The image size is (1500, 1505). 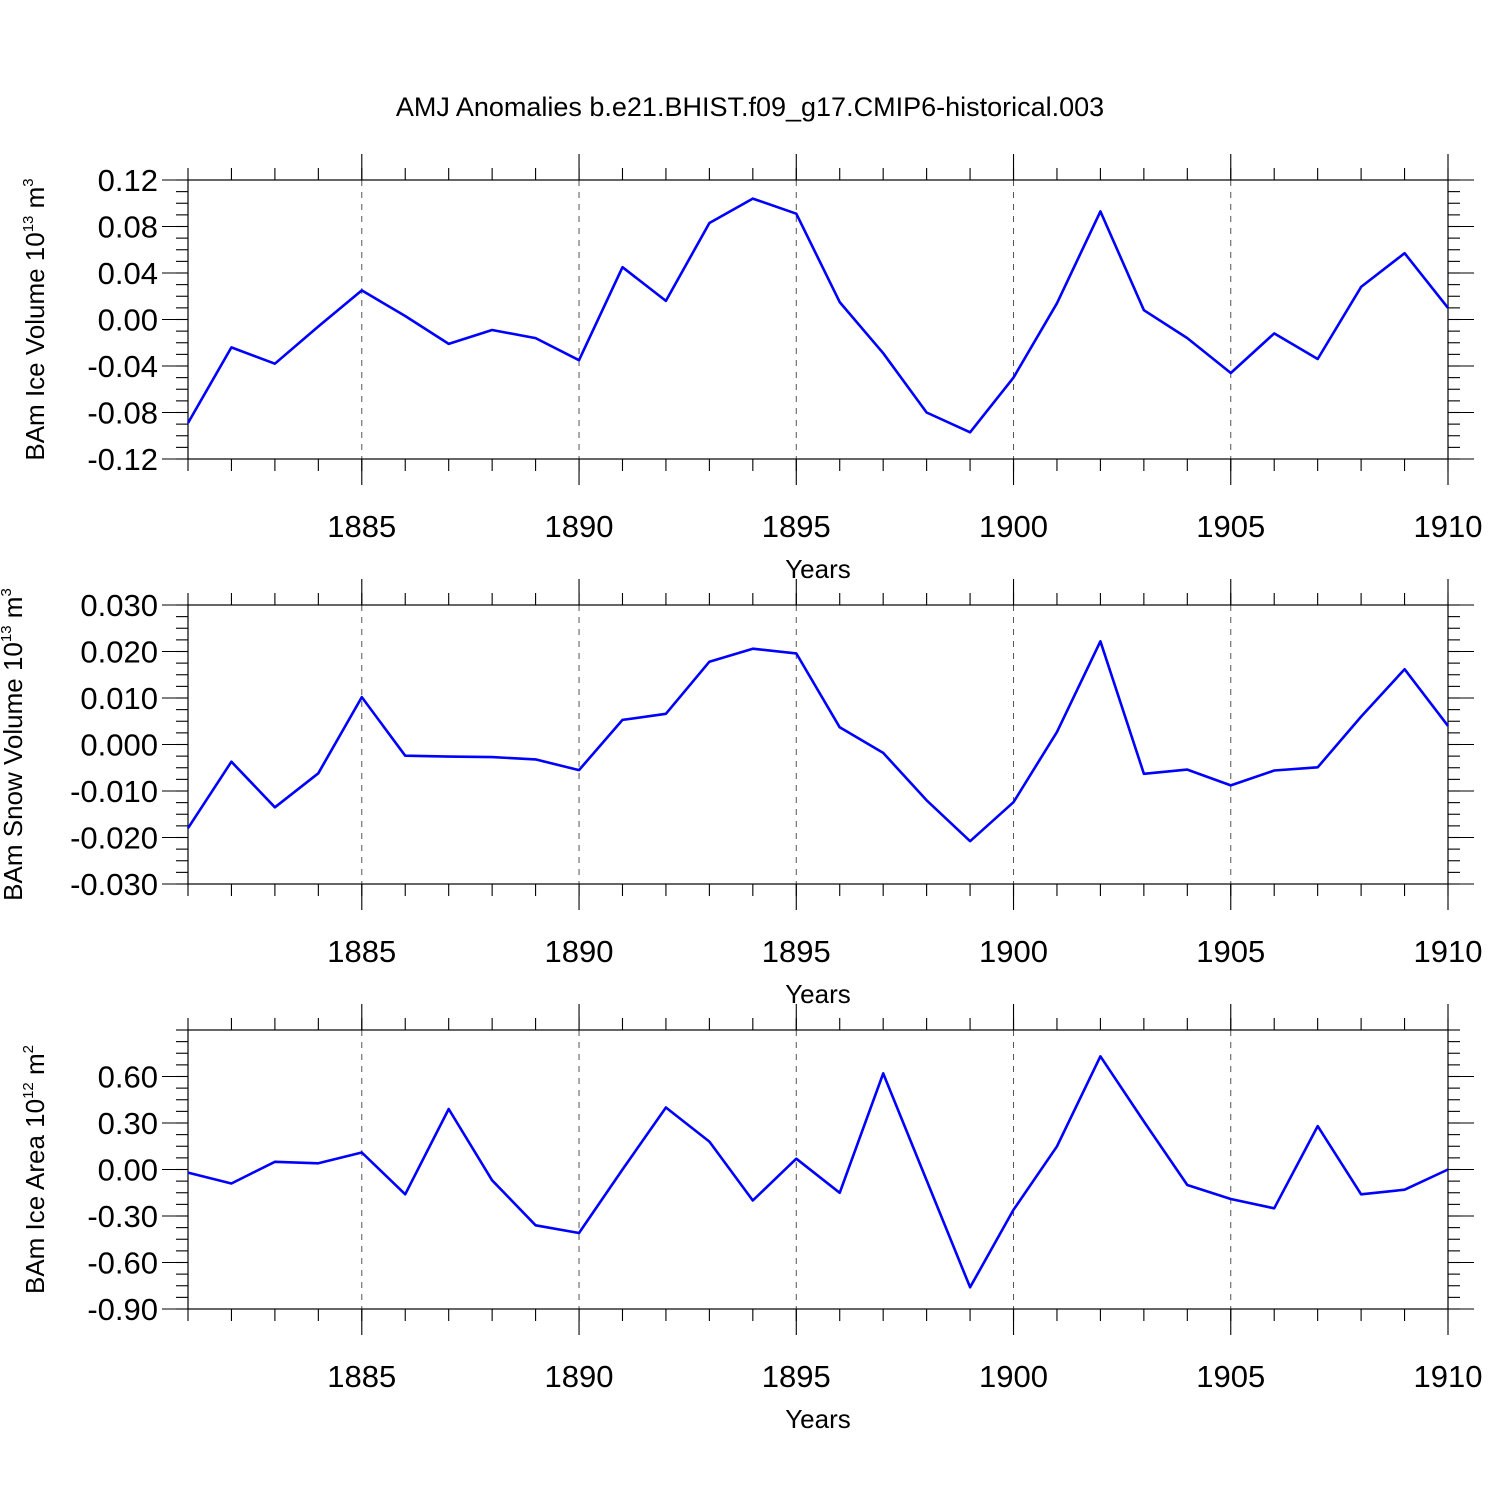 What do you see at coordinates (122, 459) in the screenshot?
I see `y-tick-label: -0.12` at bounding box center [122, 459].